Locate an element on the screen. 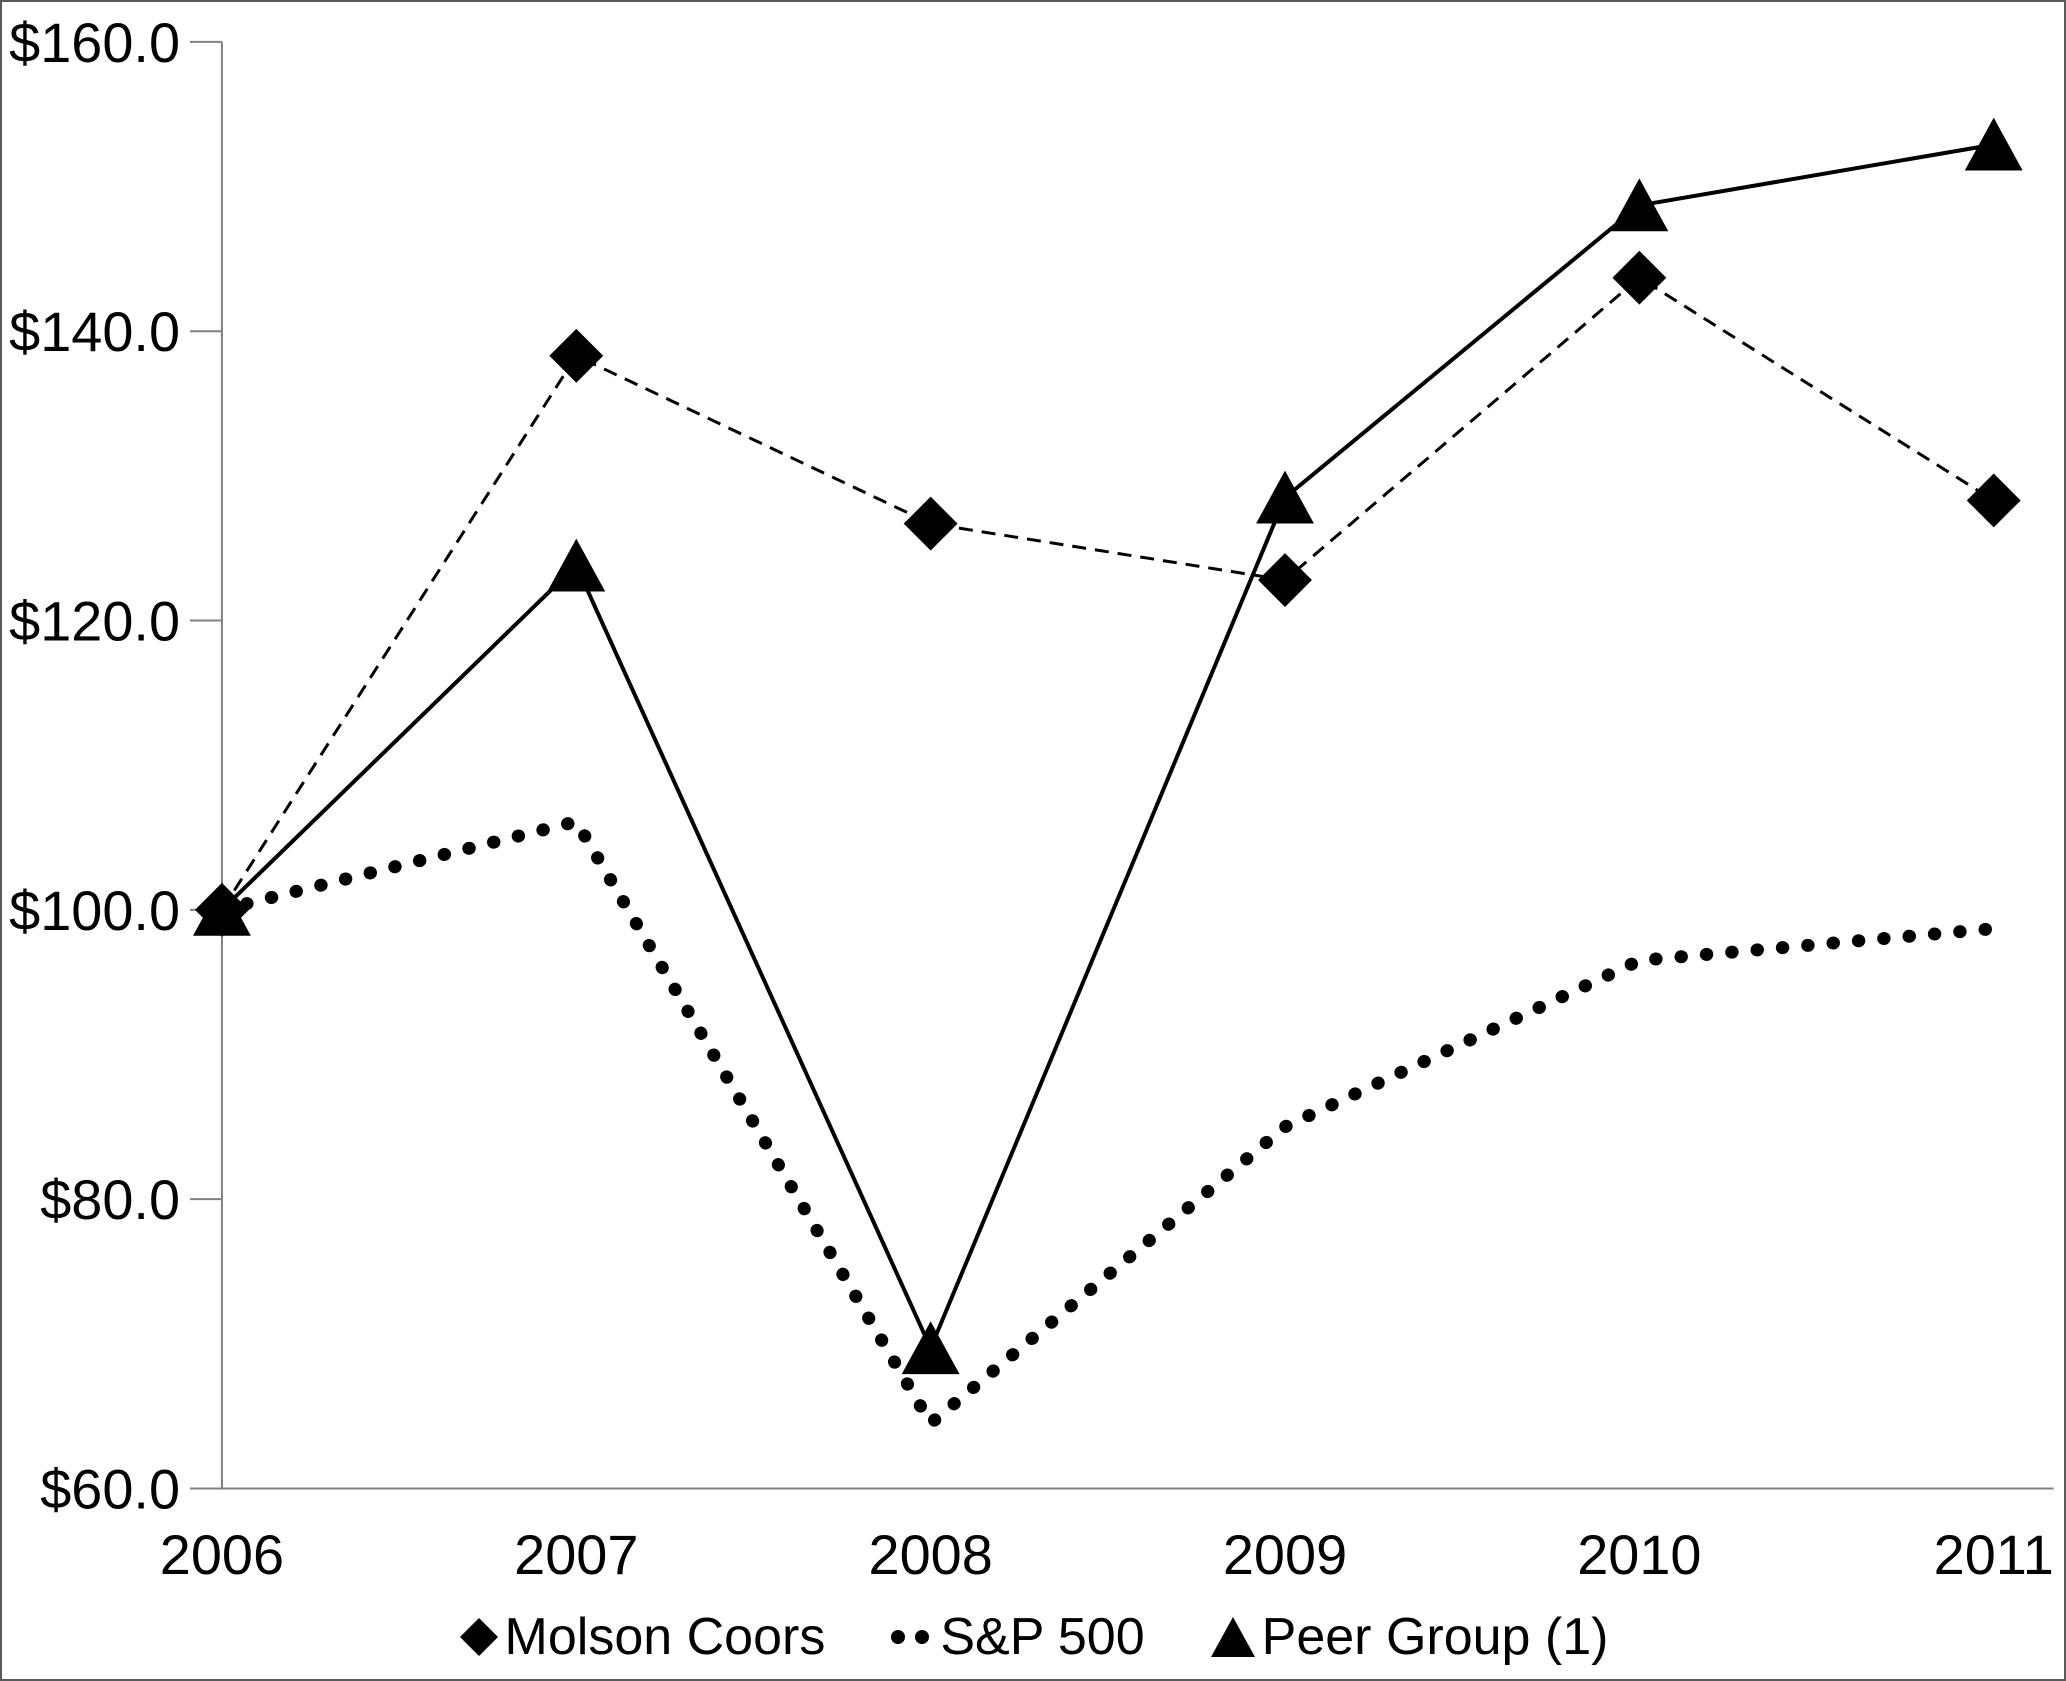 Image resolution: width=2066 pixels, height=1681 pixels. x-tick-label: 2006 is located at coordinates (222, 1554).